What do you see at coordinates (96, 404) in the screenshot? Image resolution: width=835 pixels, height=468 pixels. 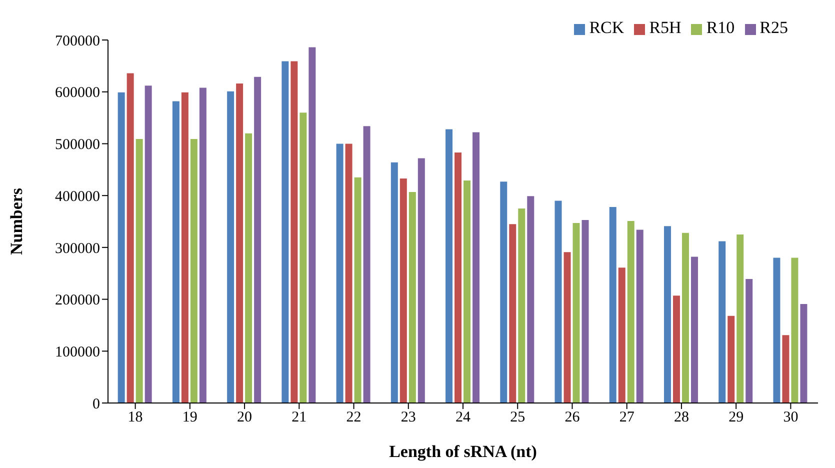 I see `y-tick-label: 0` at bounding box center [96, 404].